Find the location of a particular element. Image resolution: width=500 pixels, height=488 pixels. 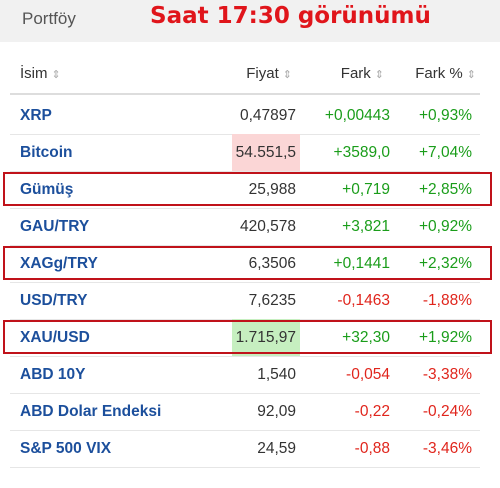

instrument-name-link: S&P 500 VIX is located at coordinates (66, 448).